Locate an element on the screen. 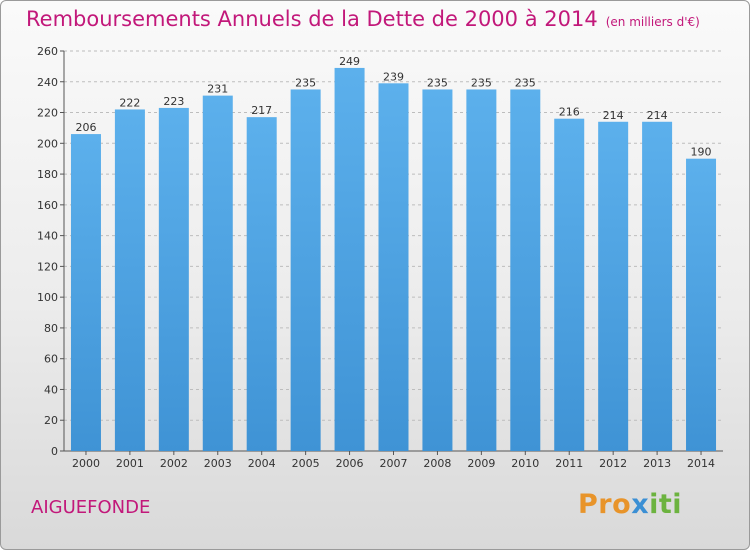 This screenshot has height=550, width=750. bar-value-label: 190 is located at coordinates (701, 152).